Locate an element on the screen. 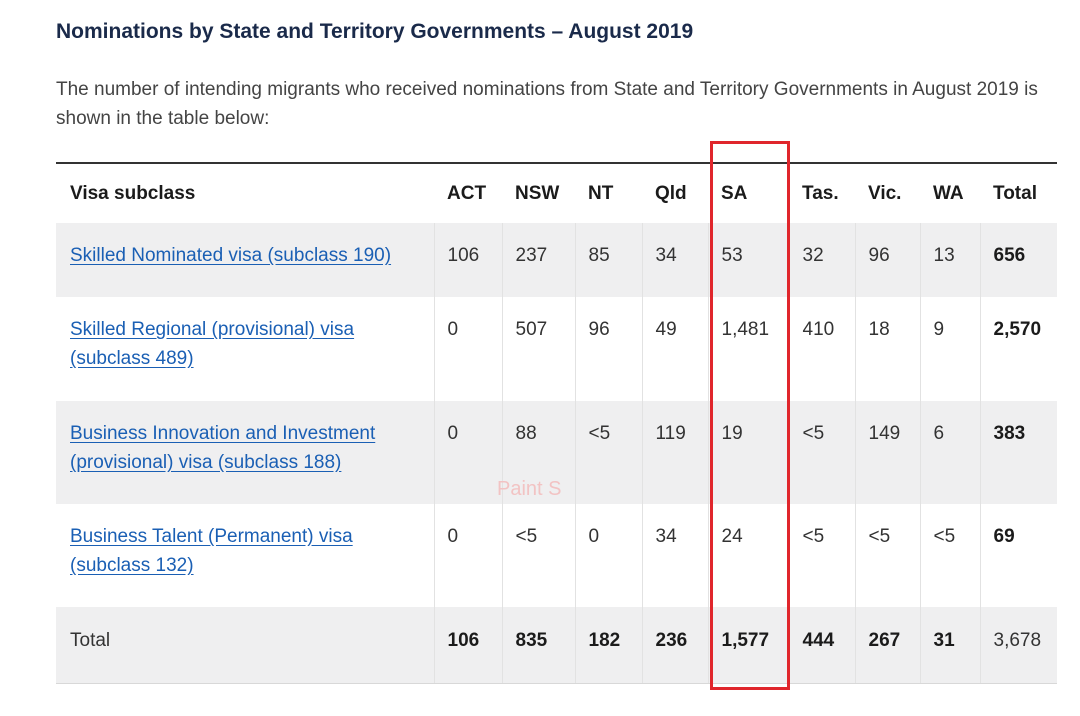  value-sa: 19 is located at coordinates (748, 452).